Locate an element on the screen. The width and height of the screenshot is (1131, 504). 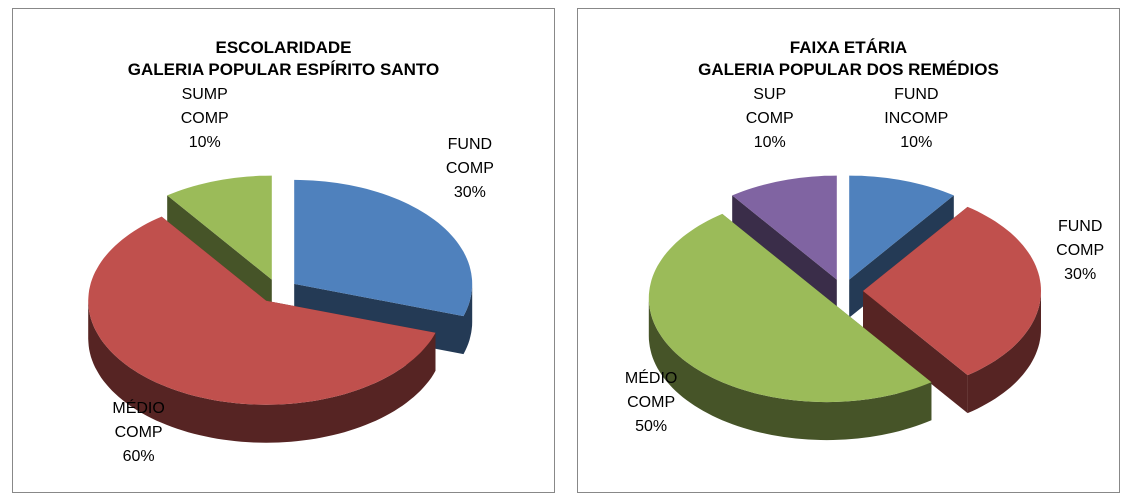
slice-label: MÉDIO COMP 50% is located at coordinates (651, 403).